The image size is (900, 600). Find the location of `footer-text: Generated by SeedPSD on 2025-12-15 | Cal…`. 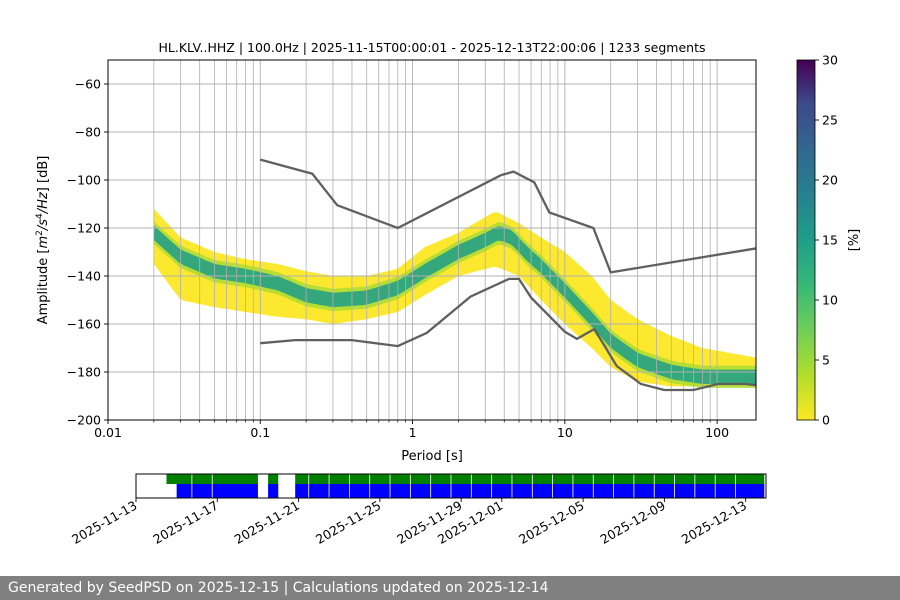

footer-text: Generated by SeedPSD on 2025-12-15 | Cal… is located at coordinates (278, 588).